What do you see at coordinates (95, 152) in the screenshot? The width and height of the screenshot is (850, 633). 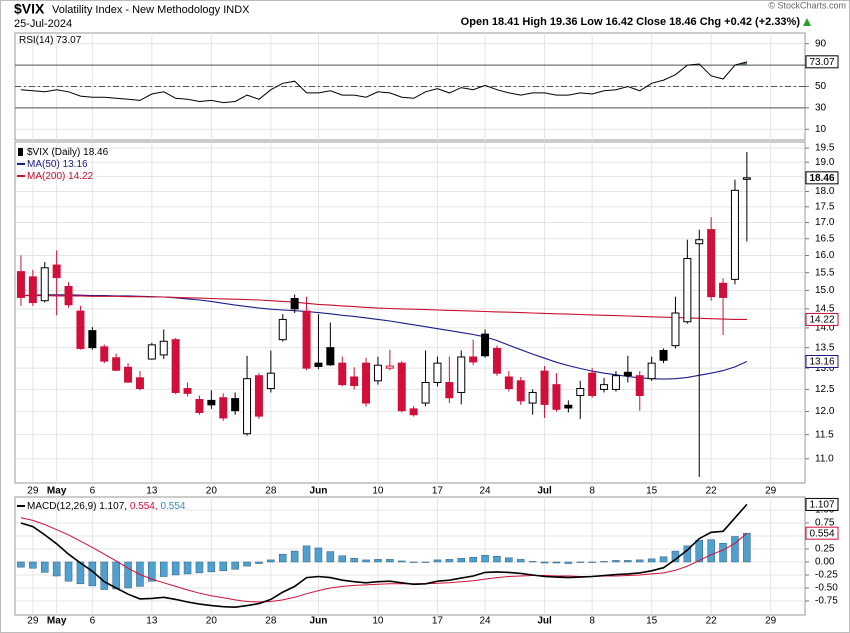 I see `legend-part: 18.46` at bounding box center [95, 152].